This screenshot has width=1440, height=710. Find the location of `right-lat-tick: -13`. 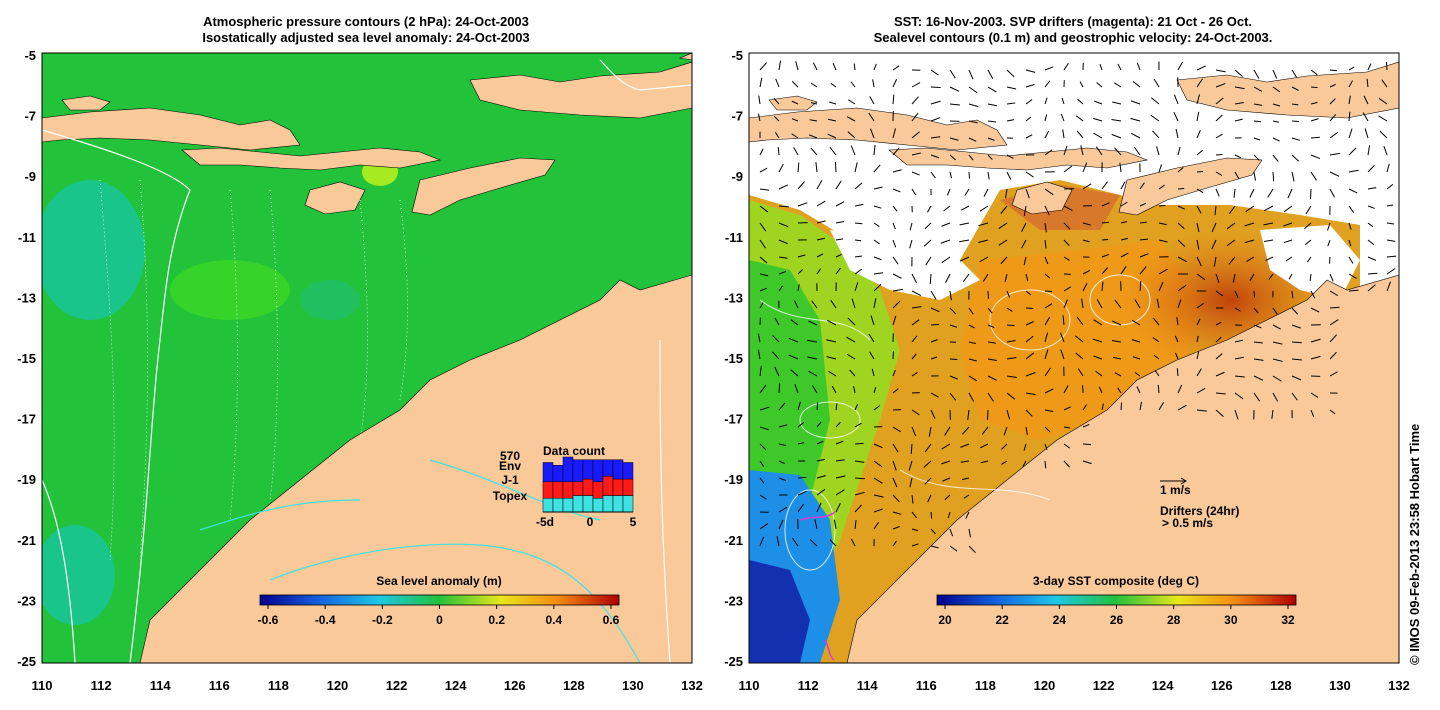

right-lat-tick: -13 is located at coordinates (733, 297).